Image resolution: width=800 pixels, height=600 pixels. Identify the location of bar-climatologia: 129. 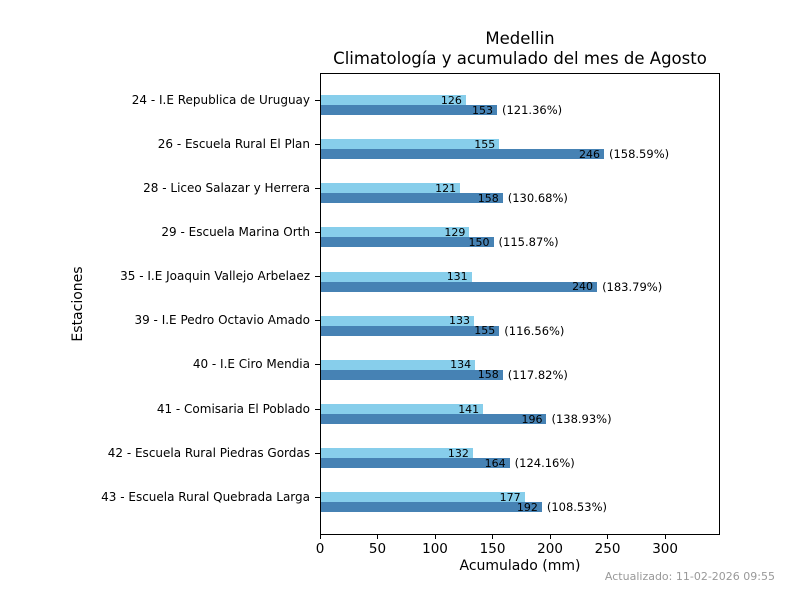
(395, 232).